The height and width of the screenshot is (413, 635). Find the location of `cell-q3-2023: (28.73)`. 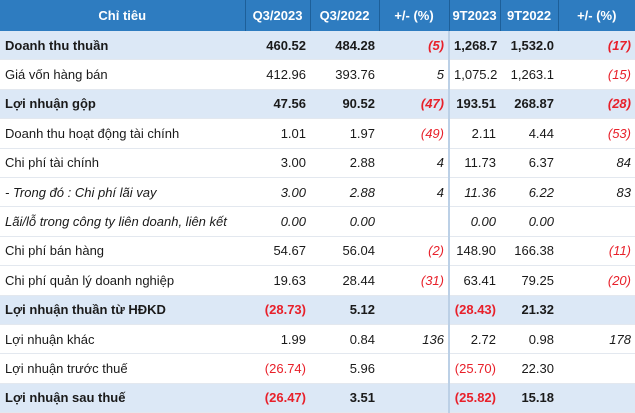

cell-q3-2023: (28.73) is located at coordinates (277, 310).